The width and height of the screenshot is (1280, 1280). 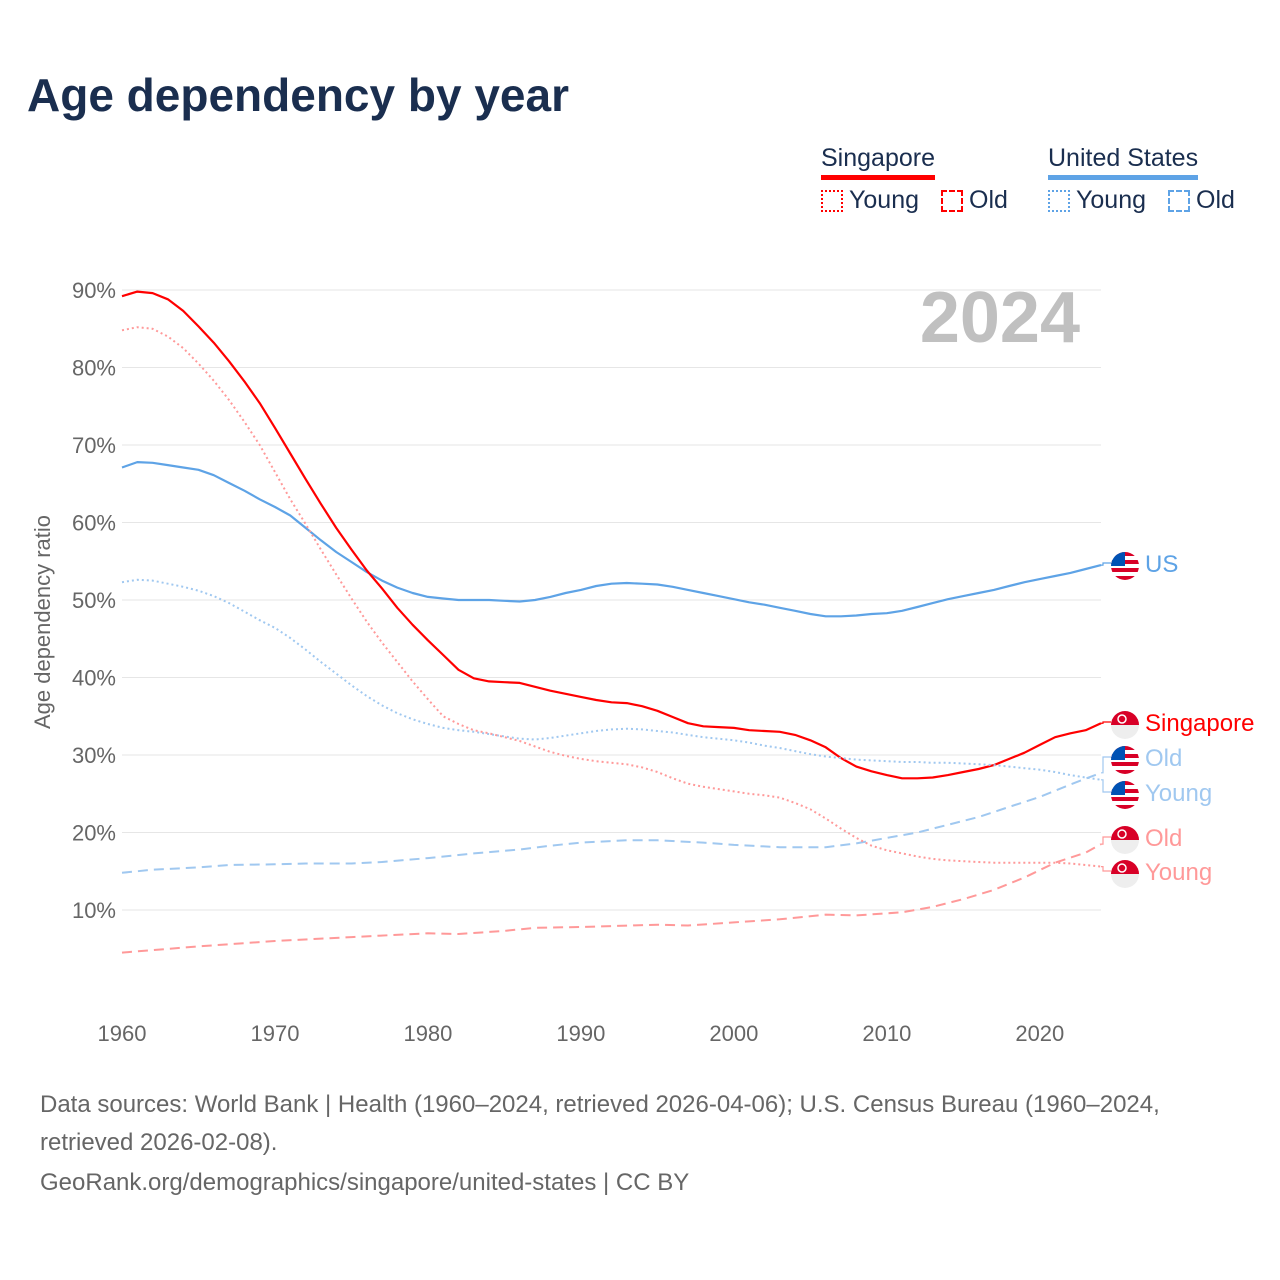 What do you see at coordinates (94, 600) in the screenshot?
I see `y-tick-label: 50%` at bounding box center [94, 600].